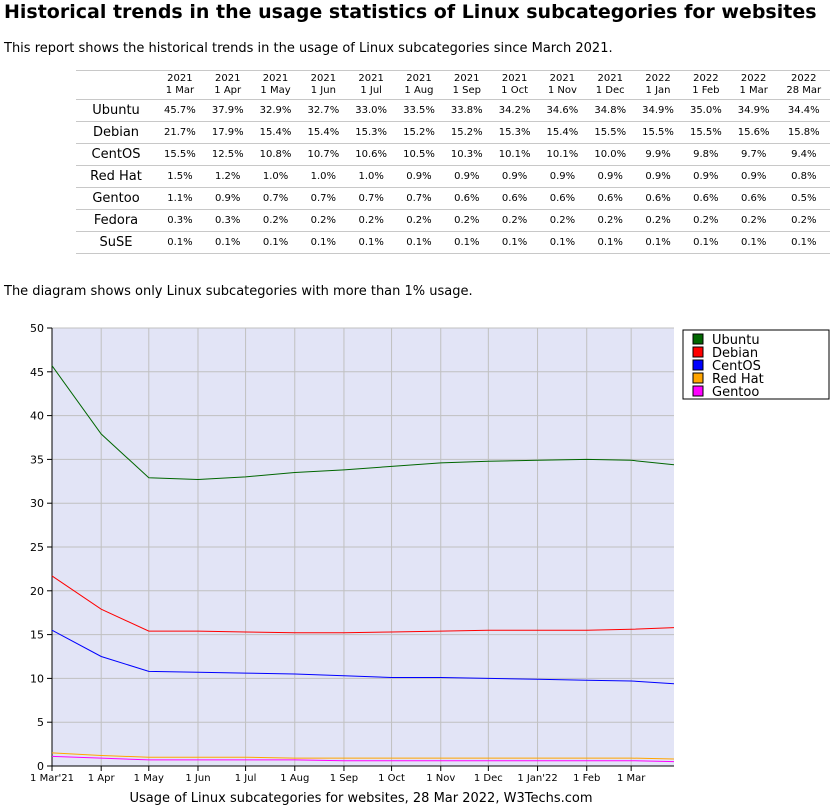 This screenshot has height=810, width=837. What do you see at coordinates (363, 604) in the screenshot?
I see `series-line-debian` at bounding box center [363, 604].